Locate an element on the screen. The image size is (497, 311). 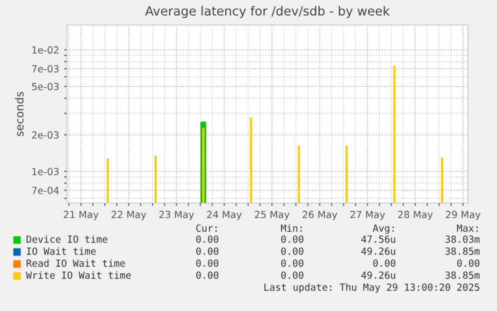
x-tick-label: 24 May is located at coordinates (224, 215).